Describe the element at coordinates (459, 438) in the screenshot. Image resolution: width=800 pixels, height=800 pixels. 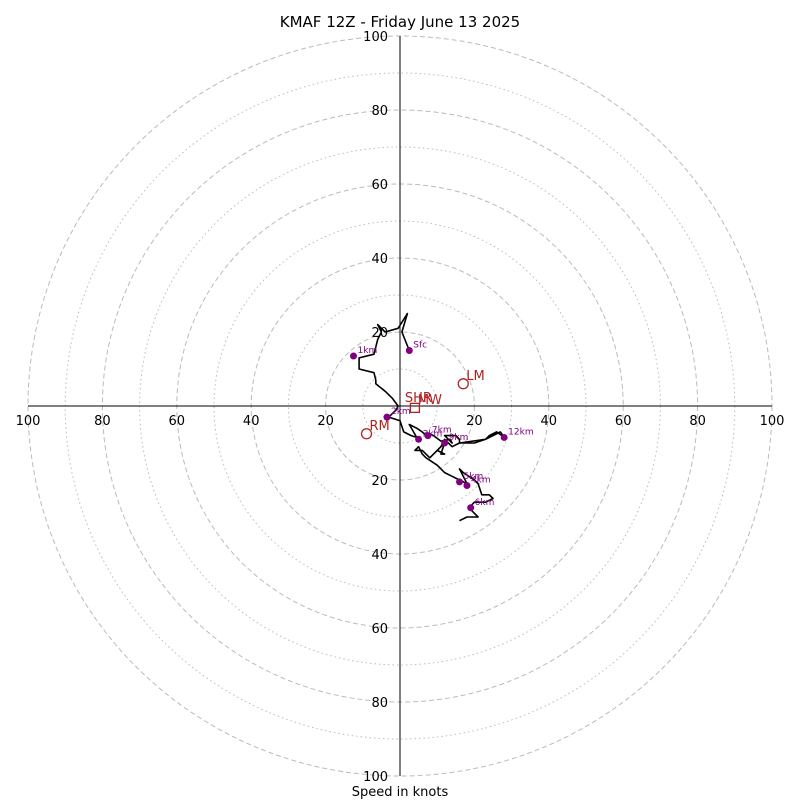
I see `height-marker-label: 9km` at that location.